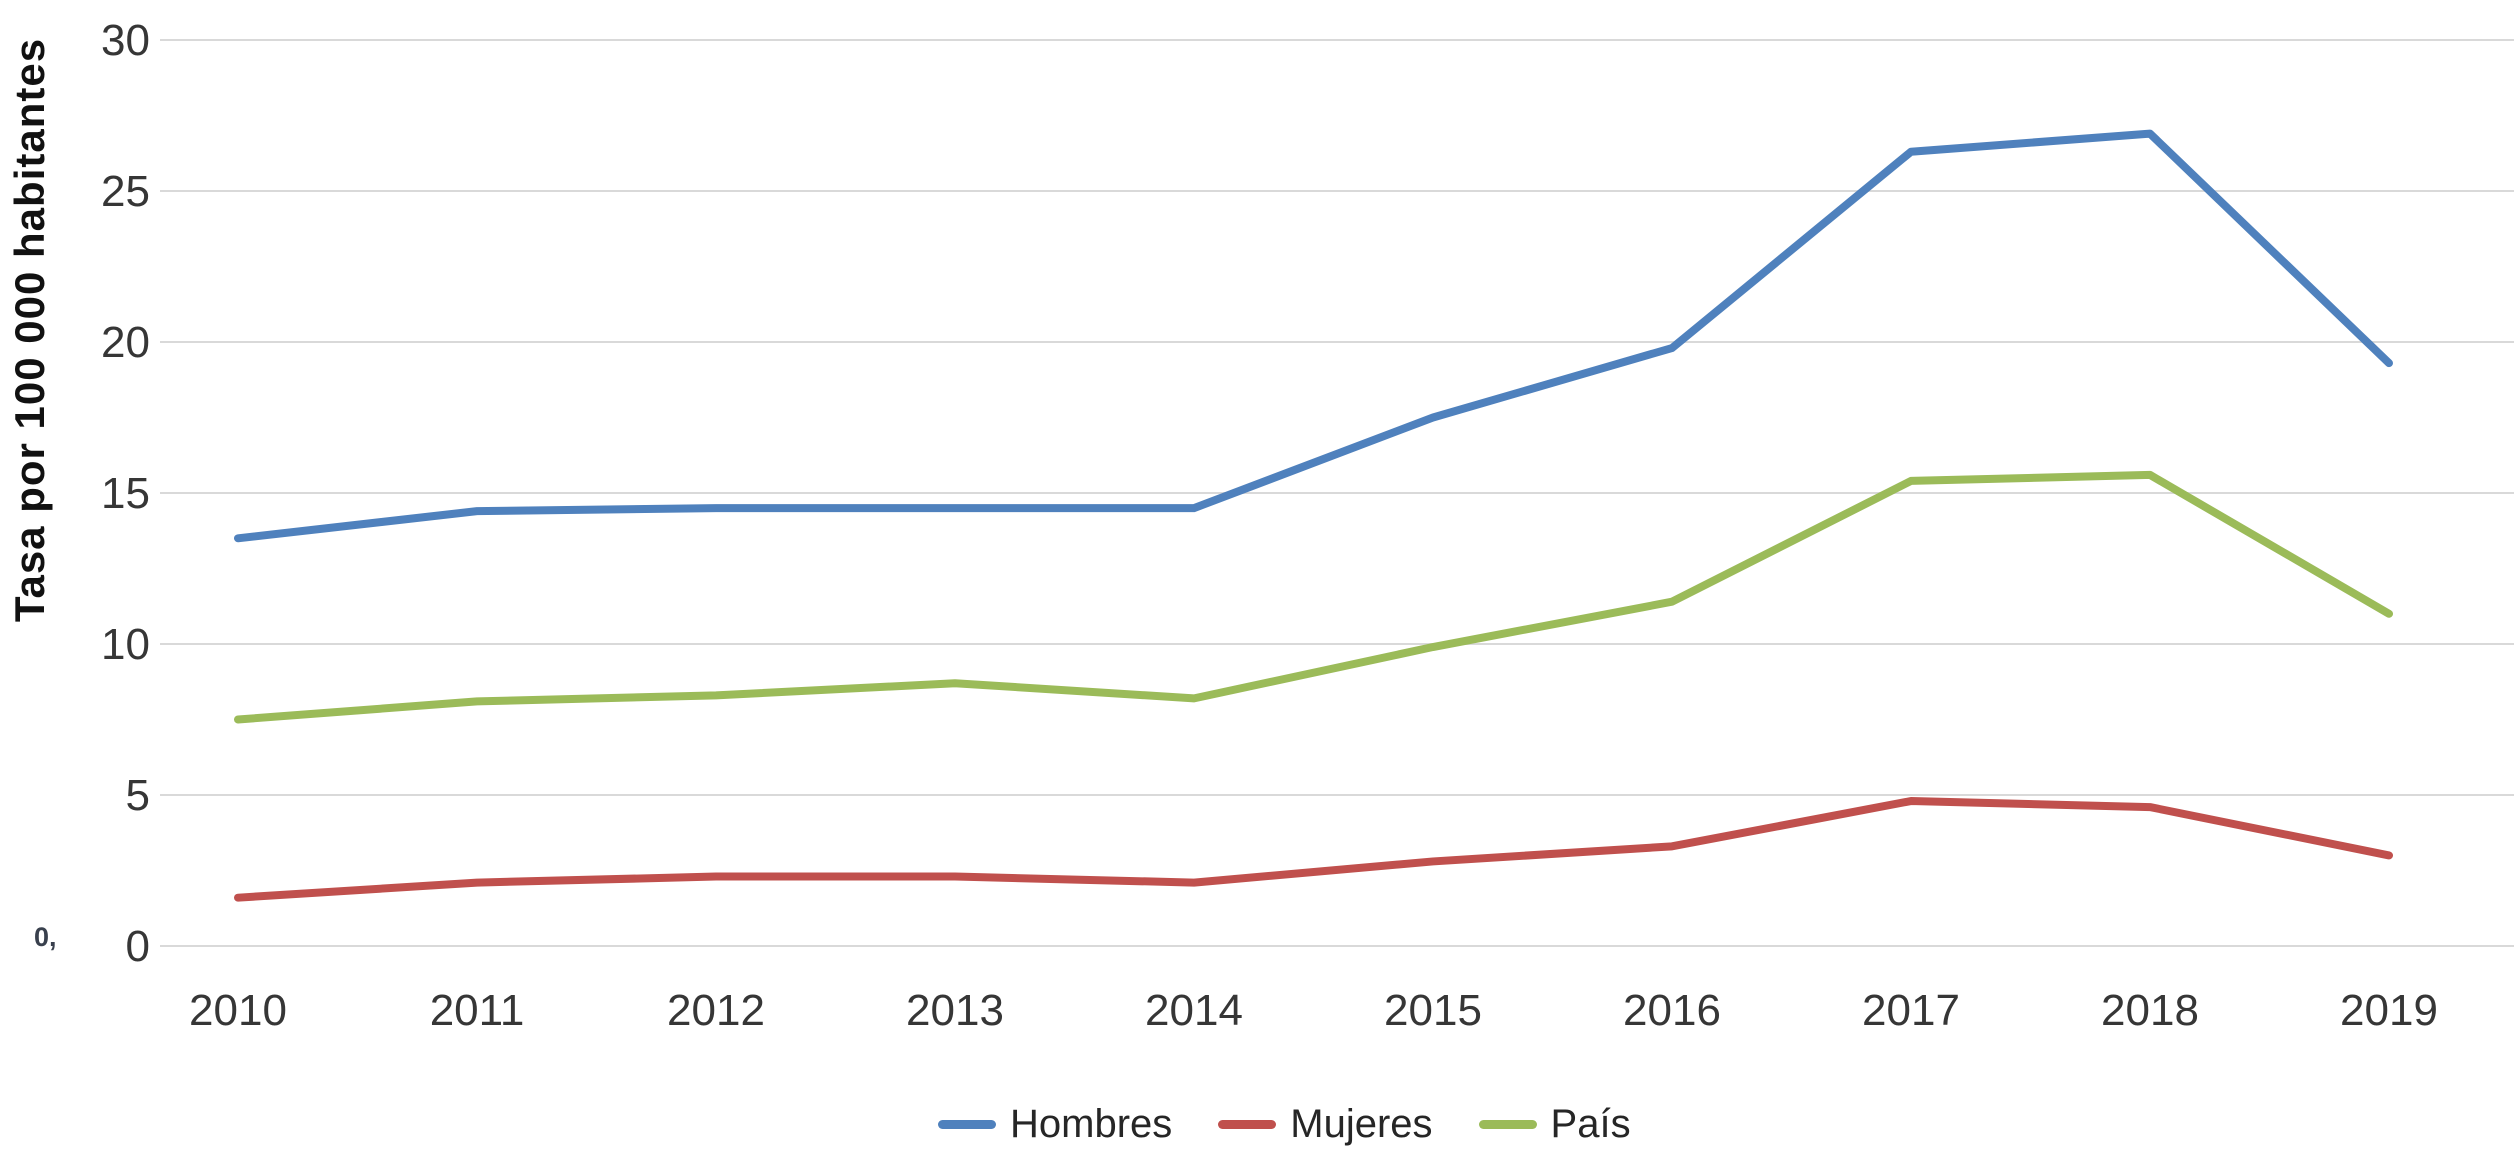 Image resolution: width=2514 pixels, height=1157 pixels. I want to click on stray-zero-label: 0,, so click(45, 937).